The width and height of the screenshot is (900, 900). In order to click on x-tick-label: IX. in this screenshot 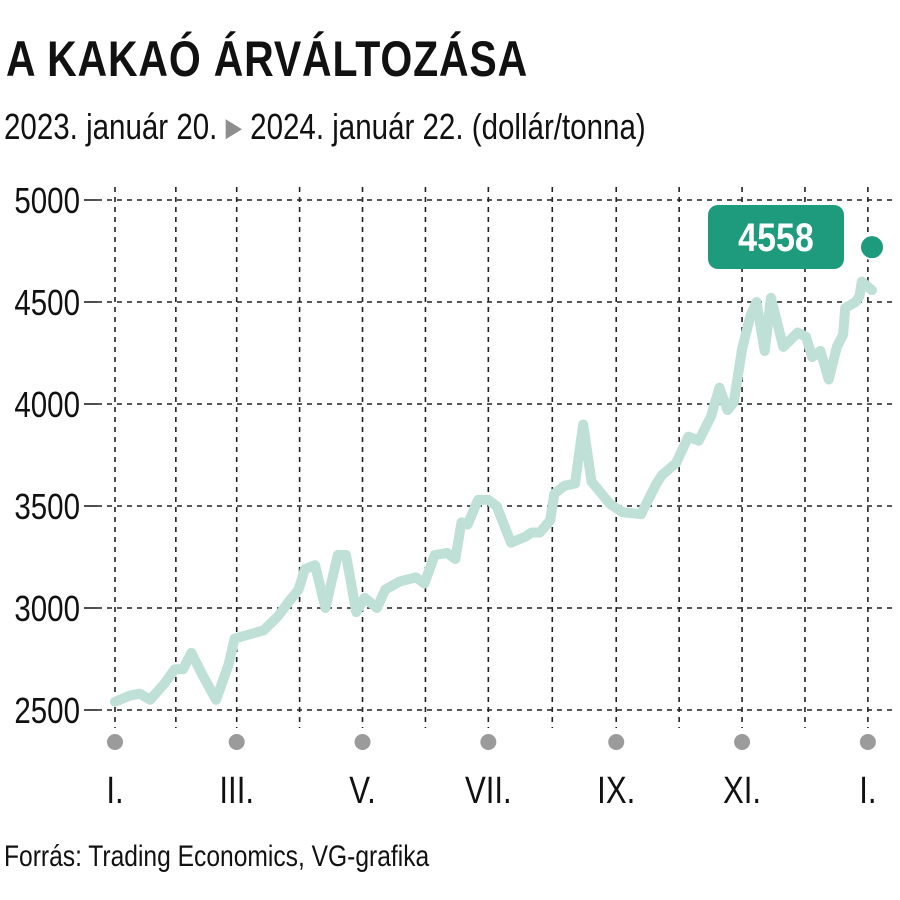, I will do `click(616, 791)`.